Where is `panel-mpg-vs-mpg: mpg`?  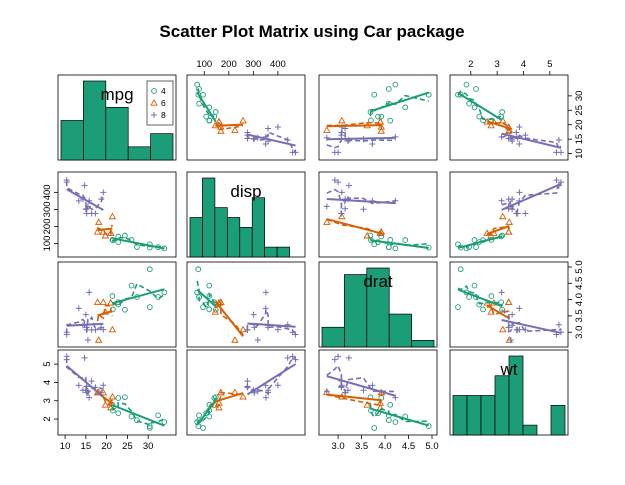 panel-mpg-vs-mpg: mpg is located at coordinates (117, 117).